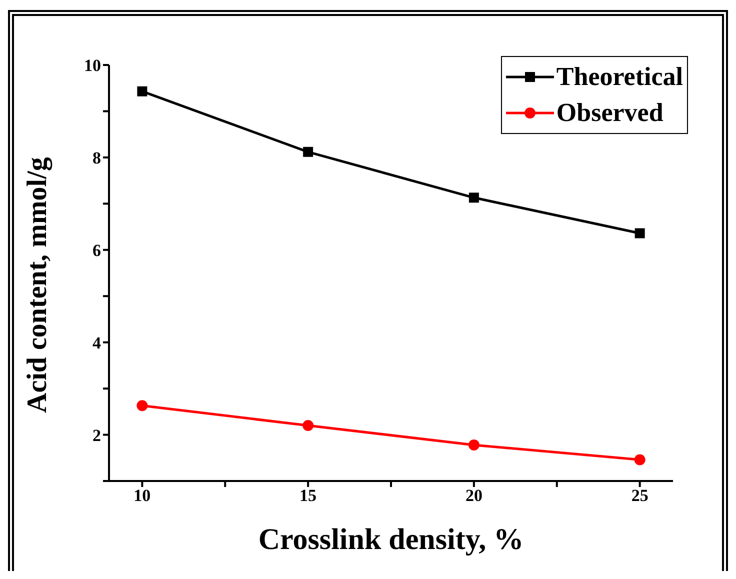 This screenshot has height=579, width=736. What do you see at coordinates (142, 496) in the screenshot?
I see `x-tick-label: 10` at bounding box center [142, 496].